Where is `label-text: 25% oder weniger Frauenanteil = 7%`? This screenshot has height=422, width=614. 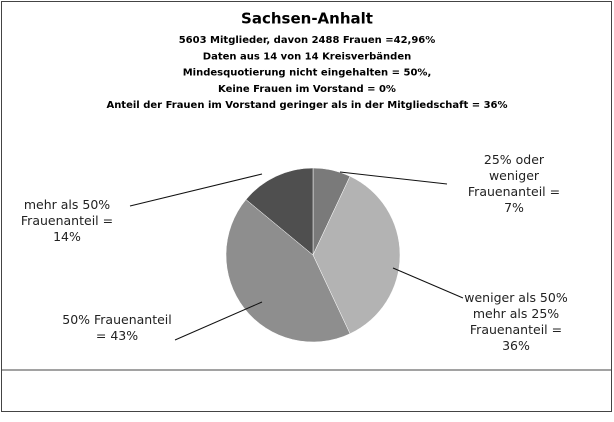 label-text: 25% oder weniger Frauenanteil = 7% is located at coordinates (514, 184).